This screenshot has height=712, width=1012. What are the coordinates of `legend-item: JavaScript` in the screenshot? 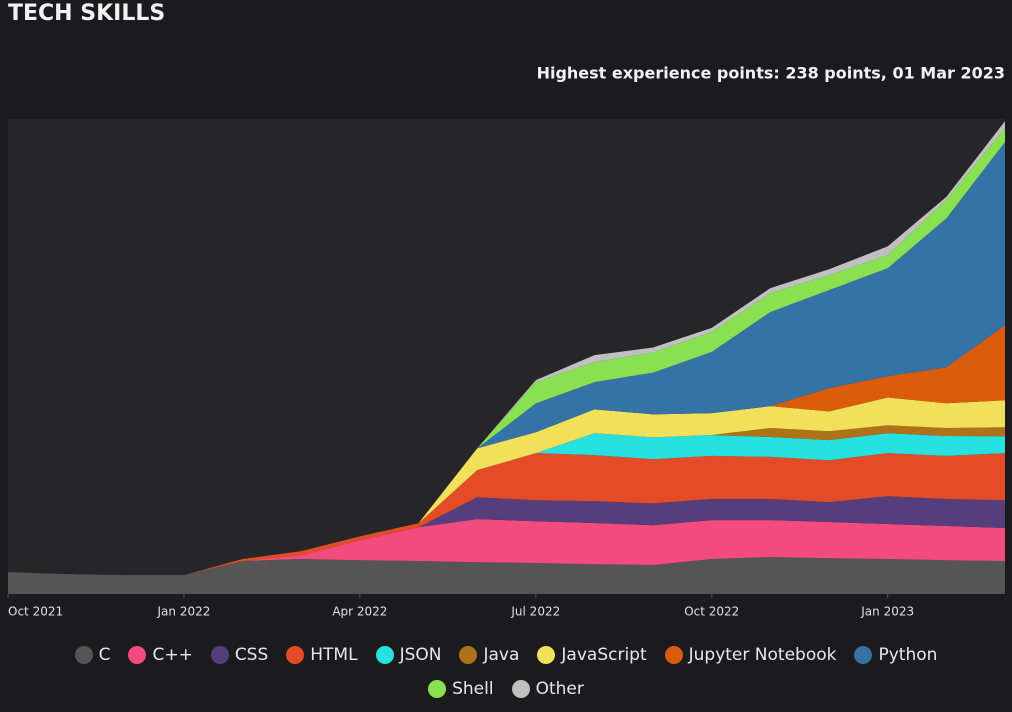 It's located at (592, 655).